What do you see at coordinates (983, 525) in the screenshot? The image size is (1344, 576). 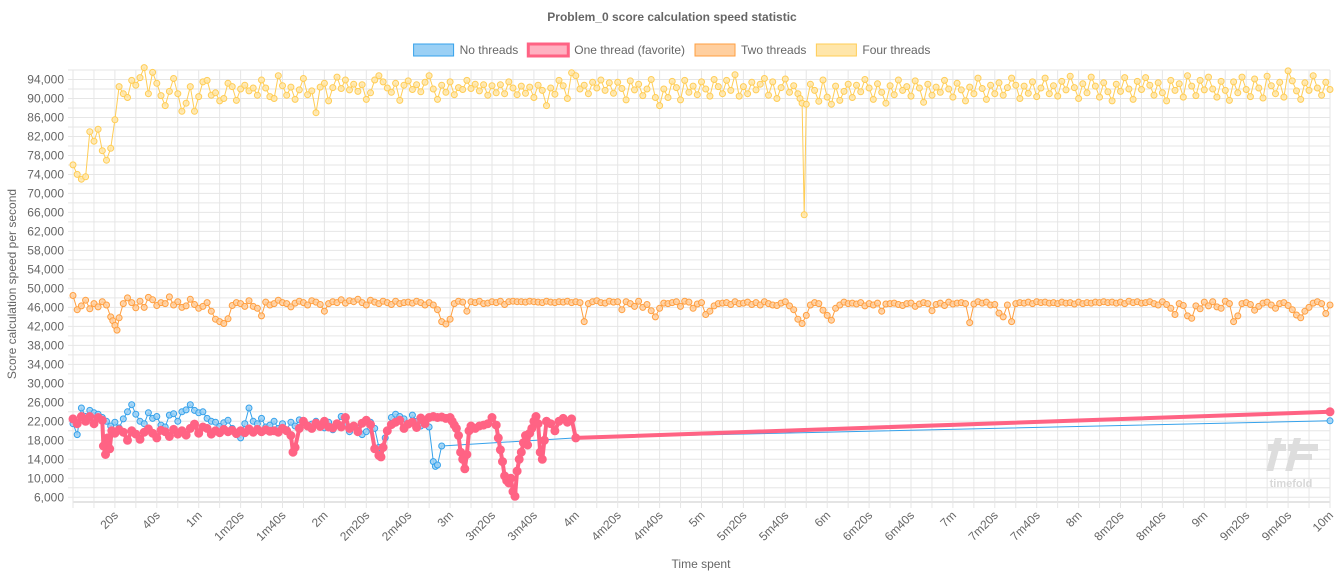 I see `x-tick-label: 7m20s` at bounding box center [983, 525].